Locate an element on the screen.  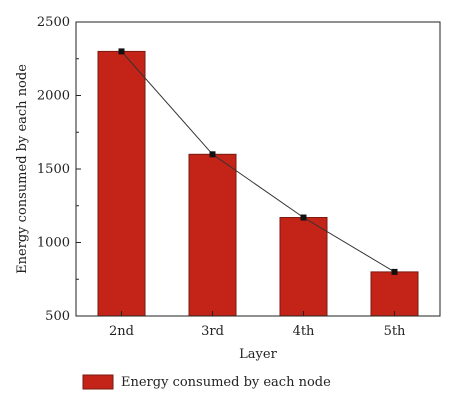
x-tick-label: 4th is located at coordinates (304, 331).